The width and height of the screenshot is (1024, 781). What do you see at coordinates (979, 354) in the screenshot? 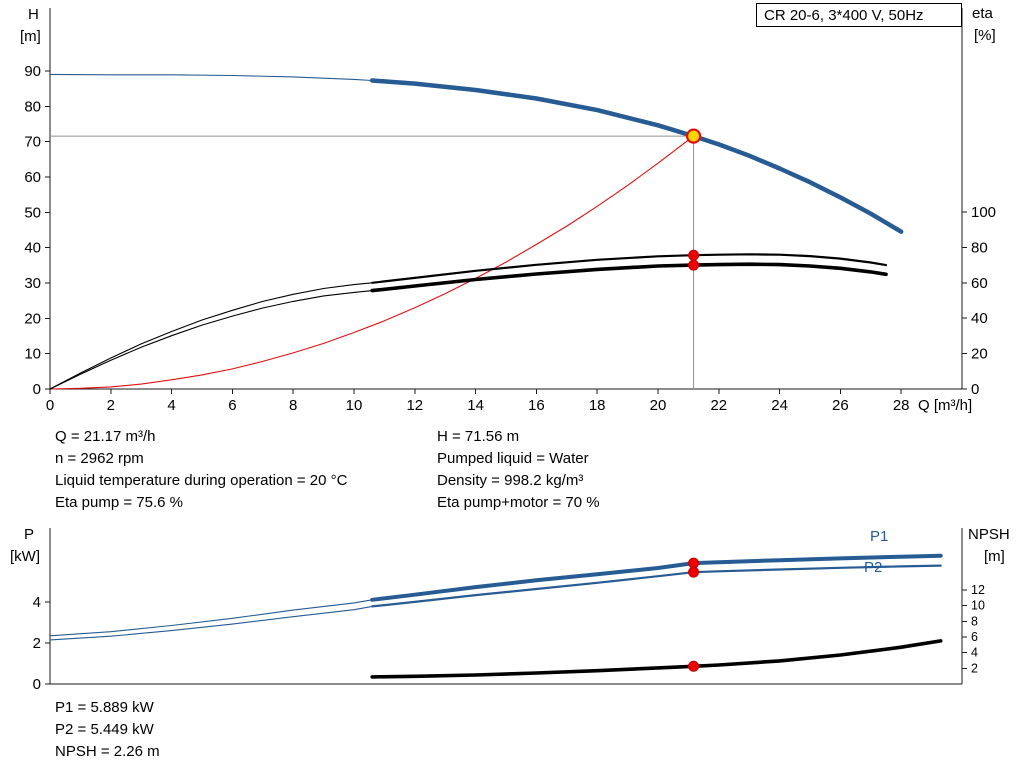
I see `y-right-tick-label: 20` at bounding box center [979, 354].